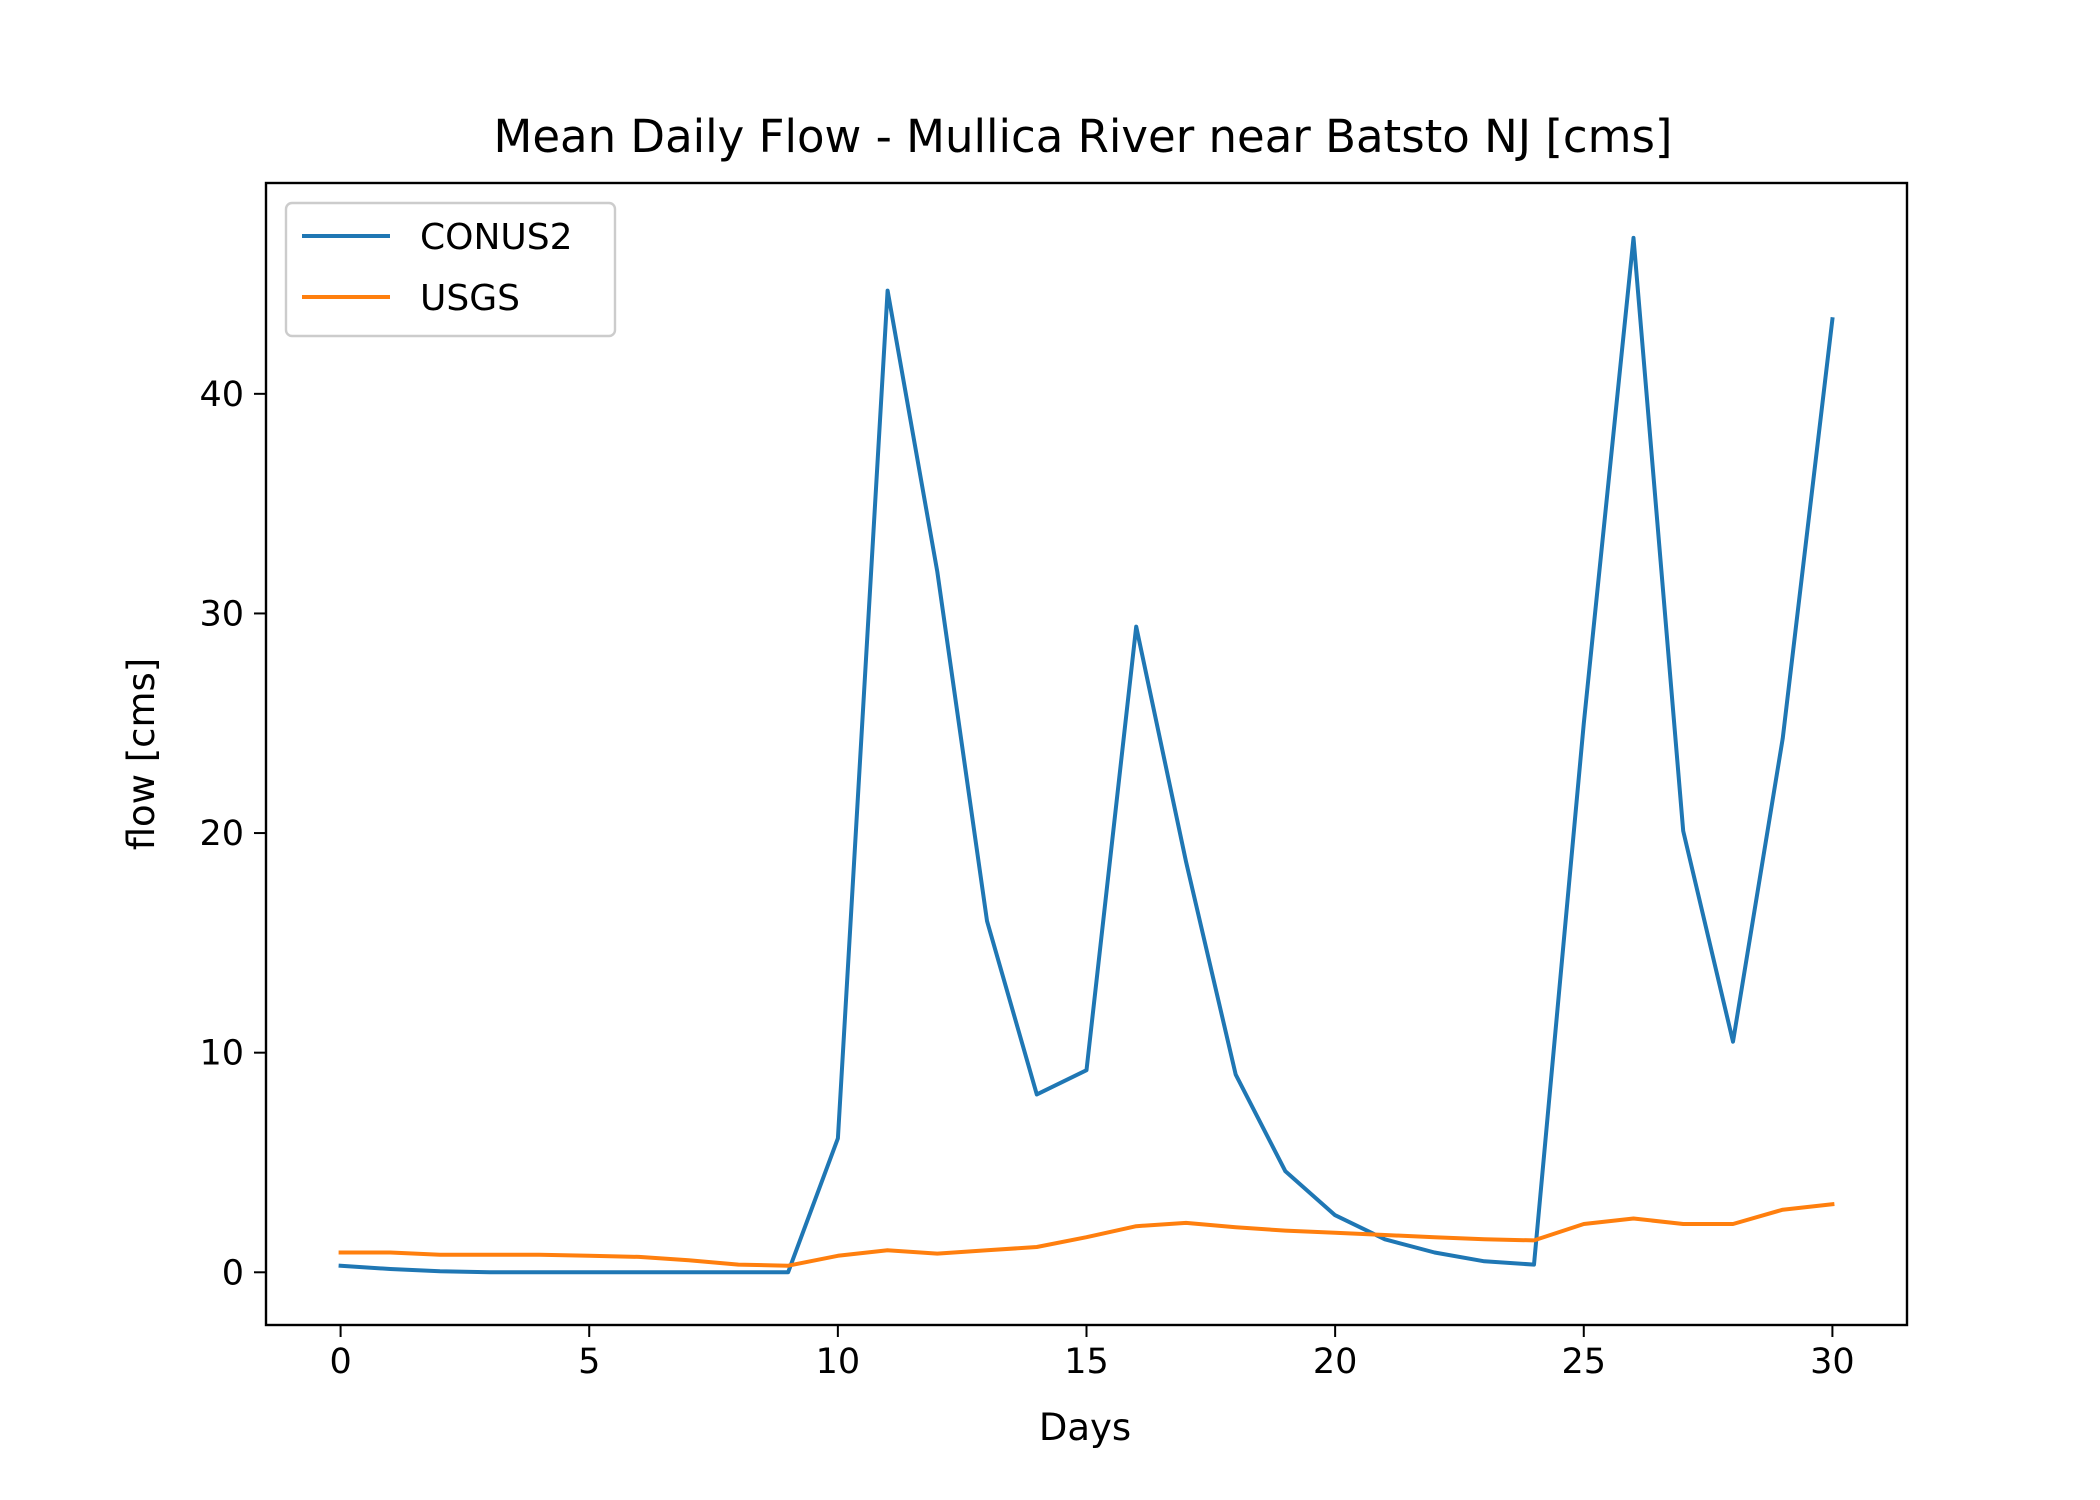 Image resolution: width=2100 pixels, height=1500 pixels. What do you see at coordinates (340, 1362) in the screenshot?
I see `x-tick-label: 0` at bounding box center [340, 1362].